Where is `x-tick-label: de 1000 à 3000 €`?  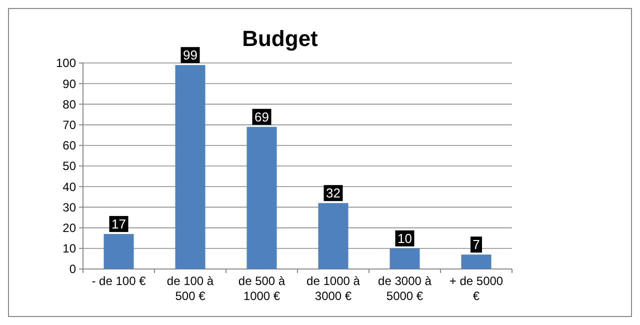 x-tick-label: de 1000 à 3000 € is located at coordinates (333, 288).